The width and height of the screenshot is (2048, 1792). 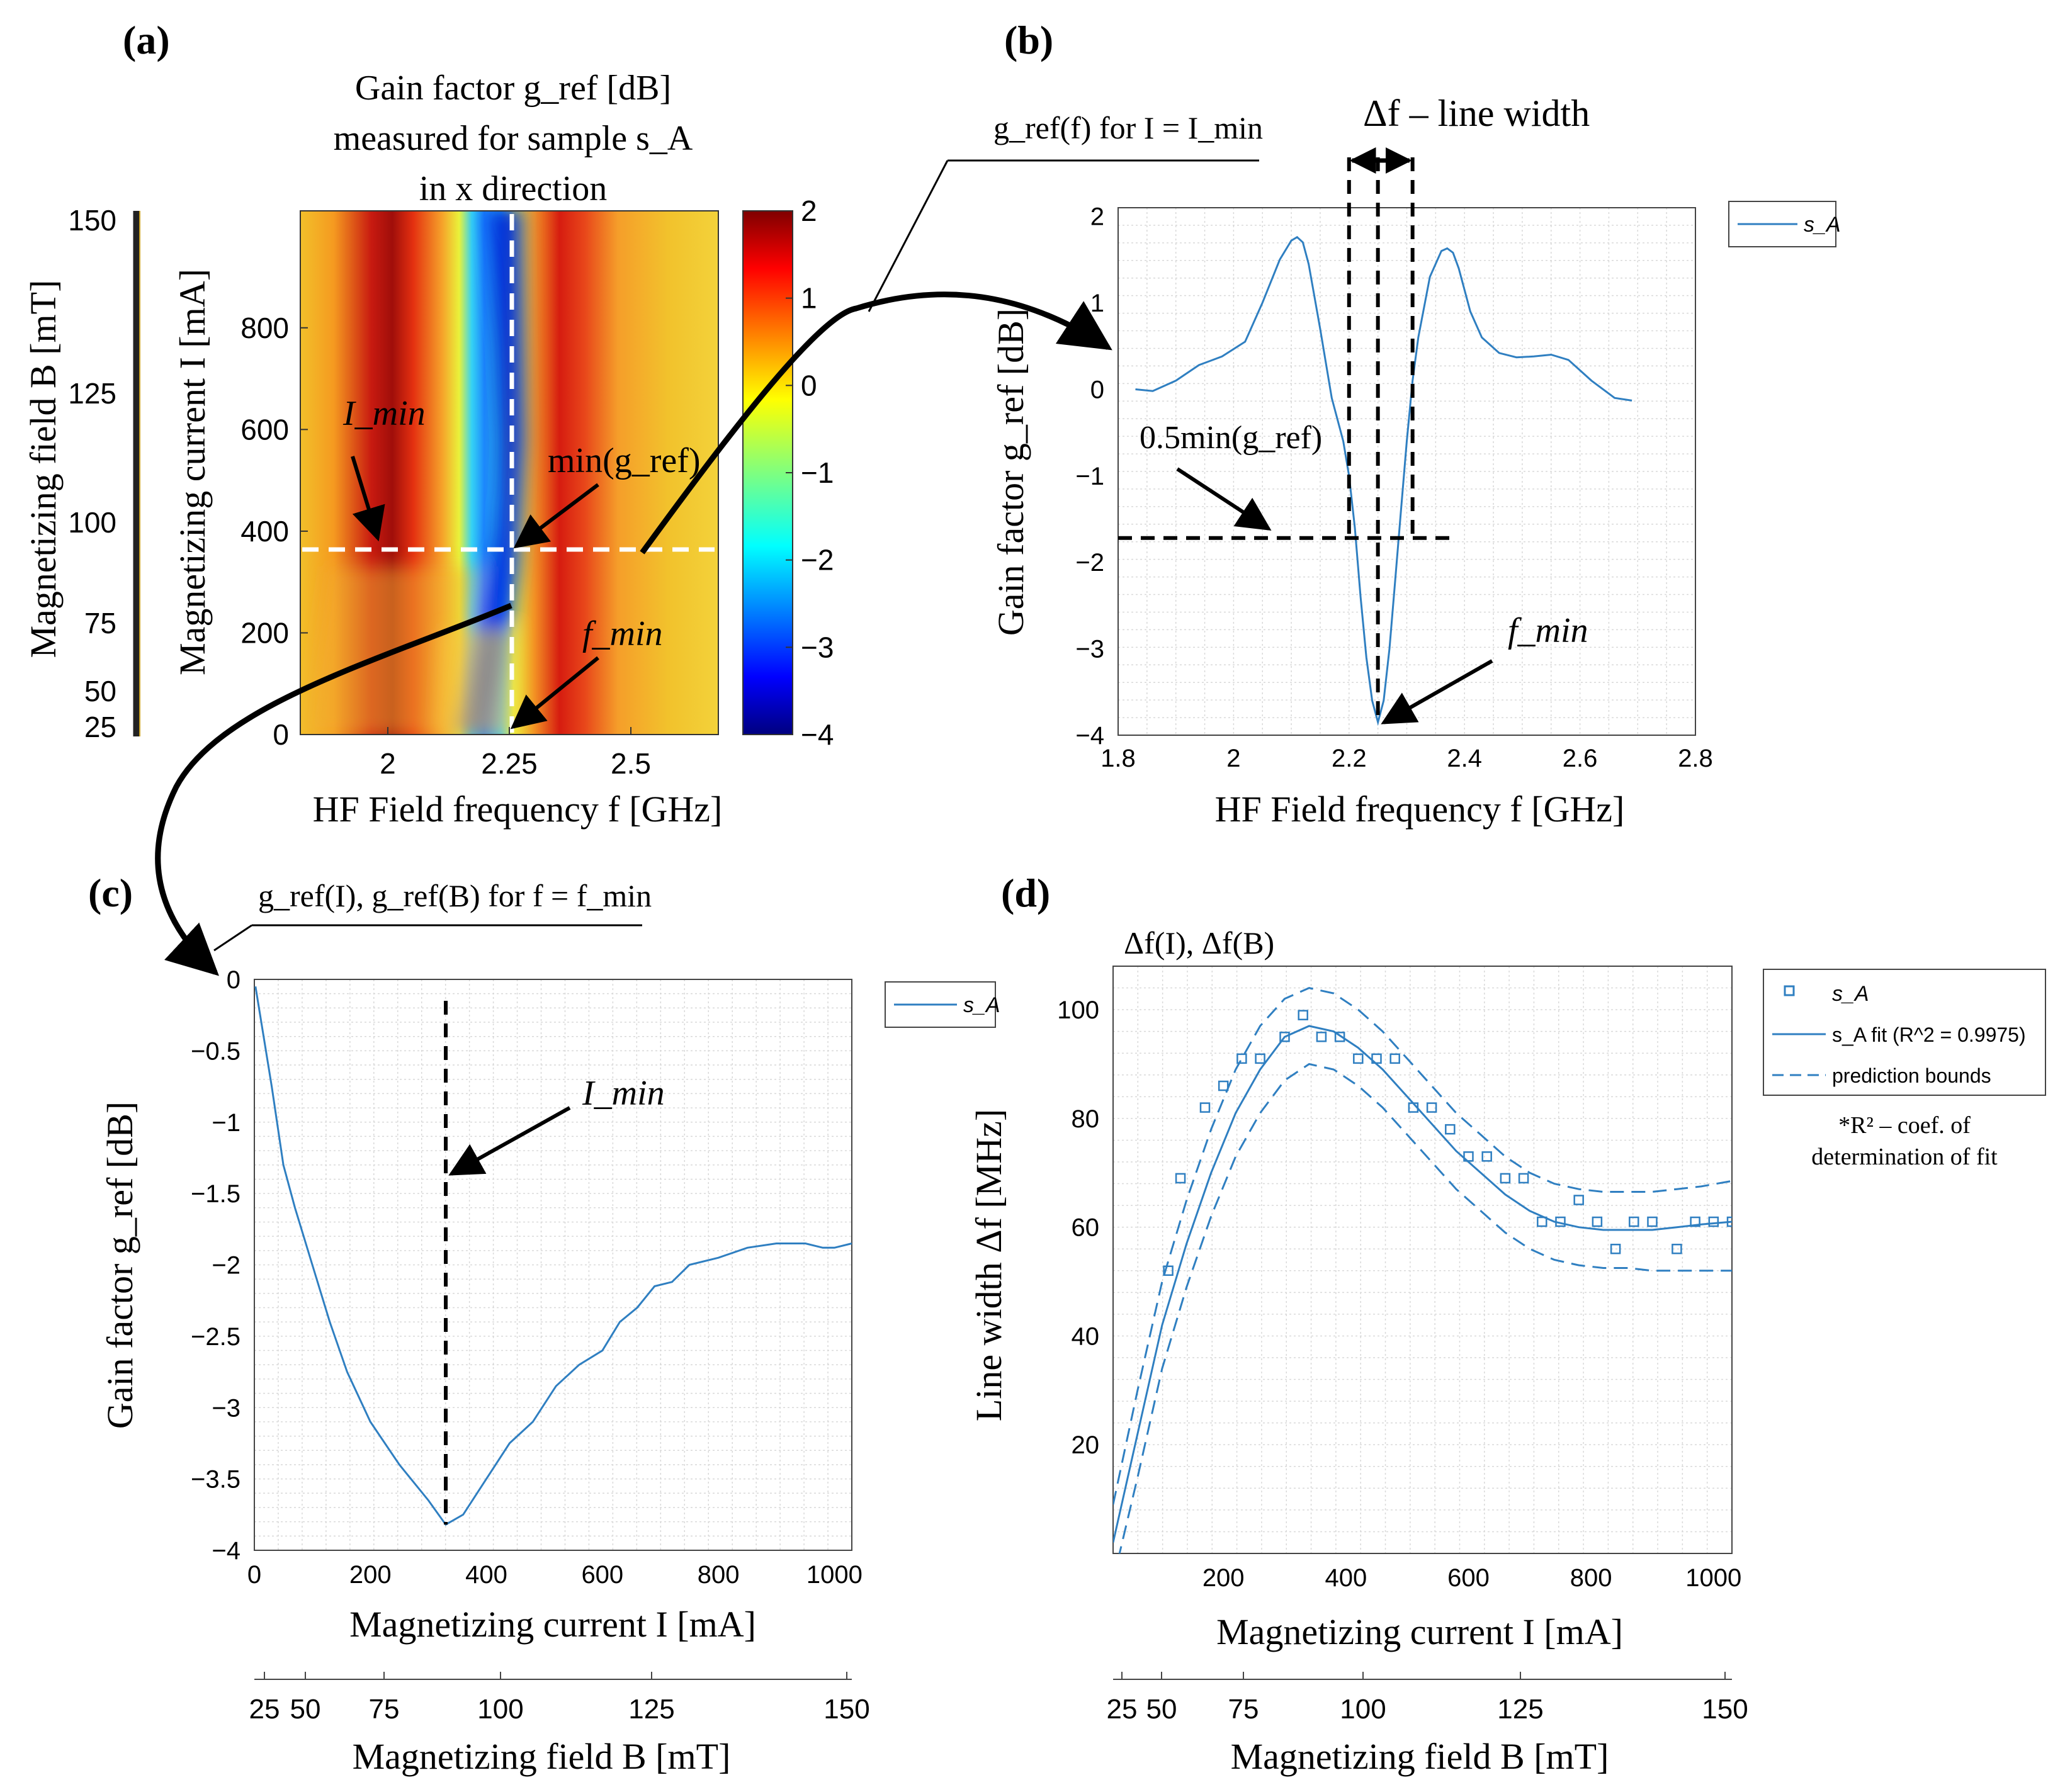 I want to click on c-ytick-label: −2, so click(x=226, y=1266).